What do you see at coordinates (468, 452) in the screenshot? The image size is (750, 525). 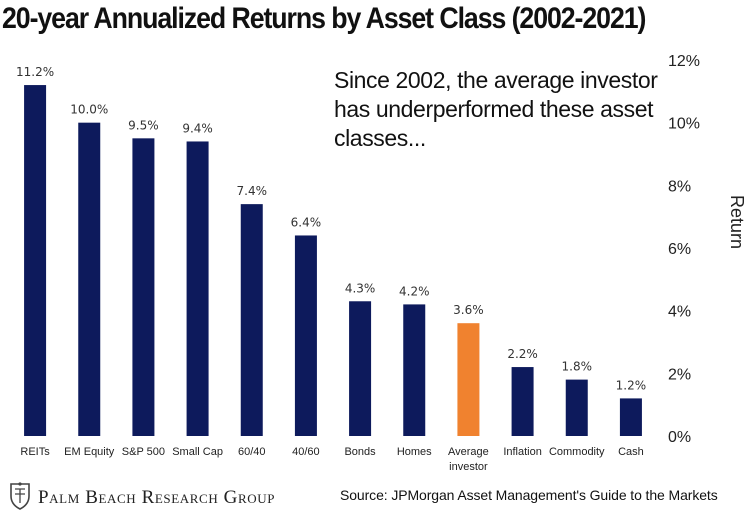 I see `x-tick-label: Average` at bounding box center [468, 452].